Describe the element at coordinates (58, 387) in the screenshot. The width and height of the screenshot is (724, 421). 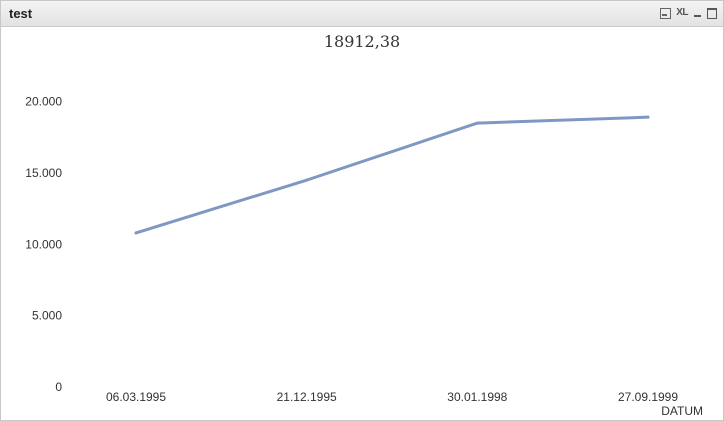
I see `y-tick-label: 0` at that location.